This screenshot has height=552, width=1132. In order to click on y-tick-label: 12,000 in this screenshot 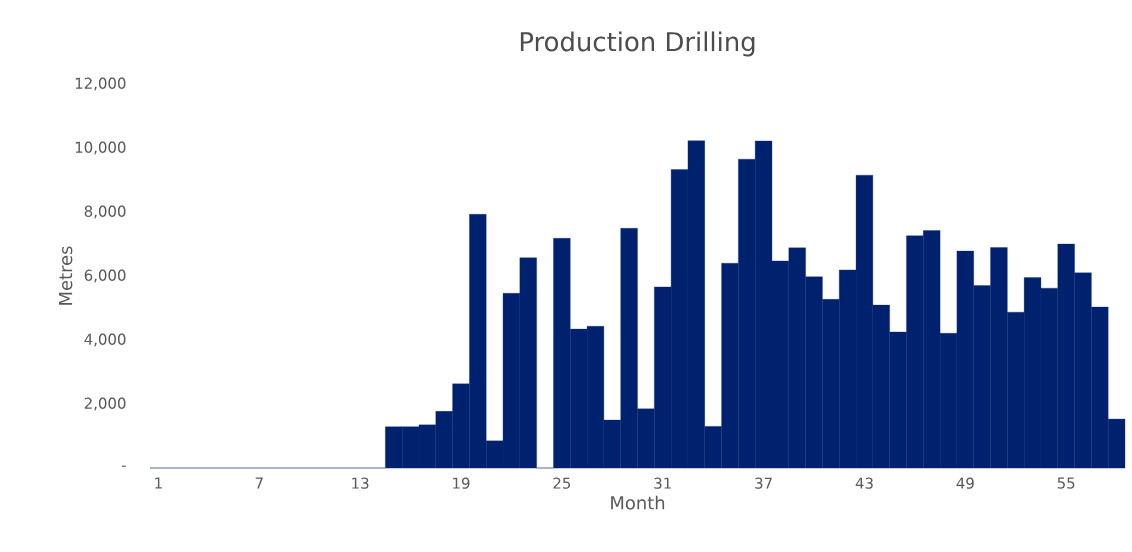, I will do `click(100, 84)`.